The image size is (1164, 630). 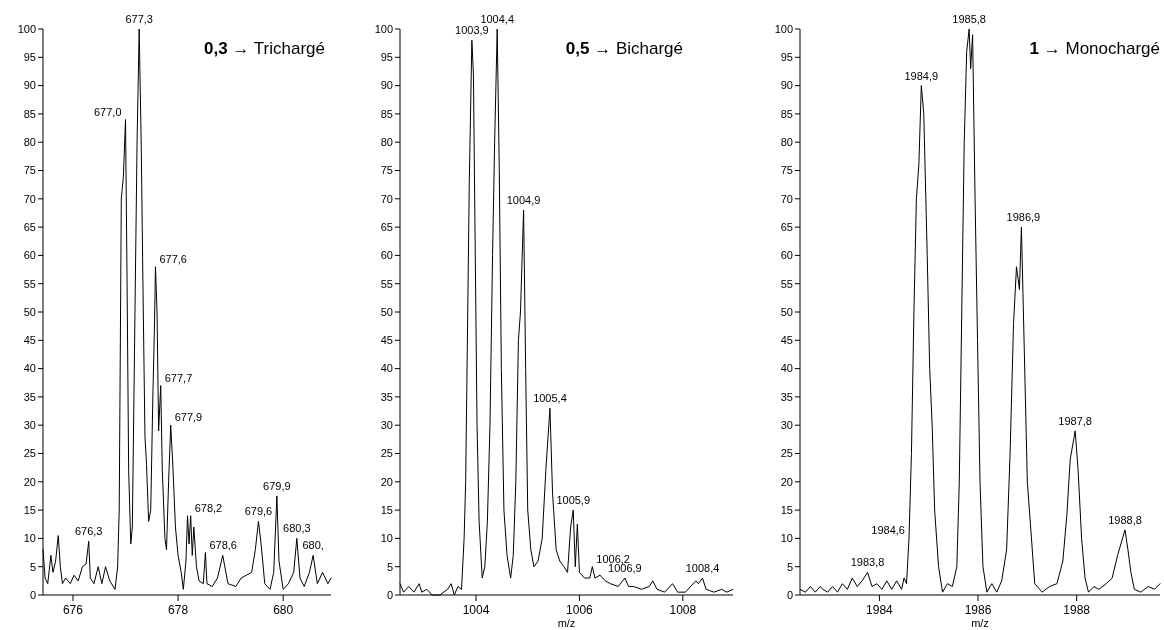 What do you see at coordinates (702, 568) in the screenshot?
I see `annotation: 1008,4` at bounding box center [702, 568].